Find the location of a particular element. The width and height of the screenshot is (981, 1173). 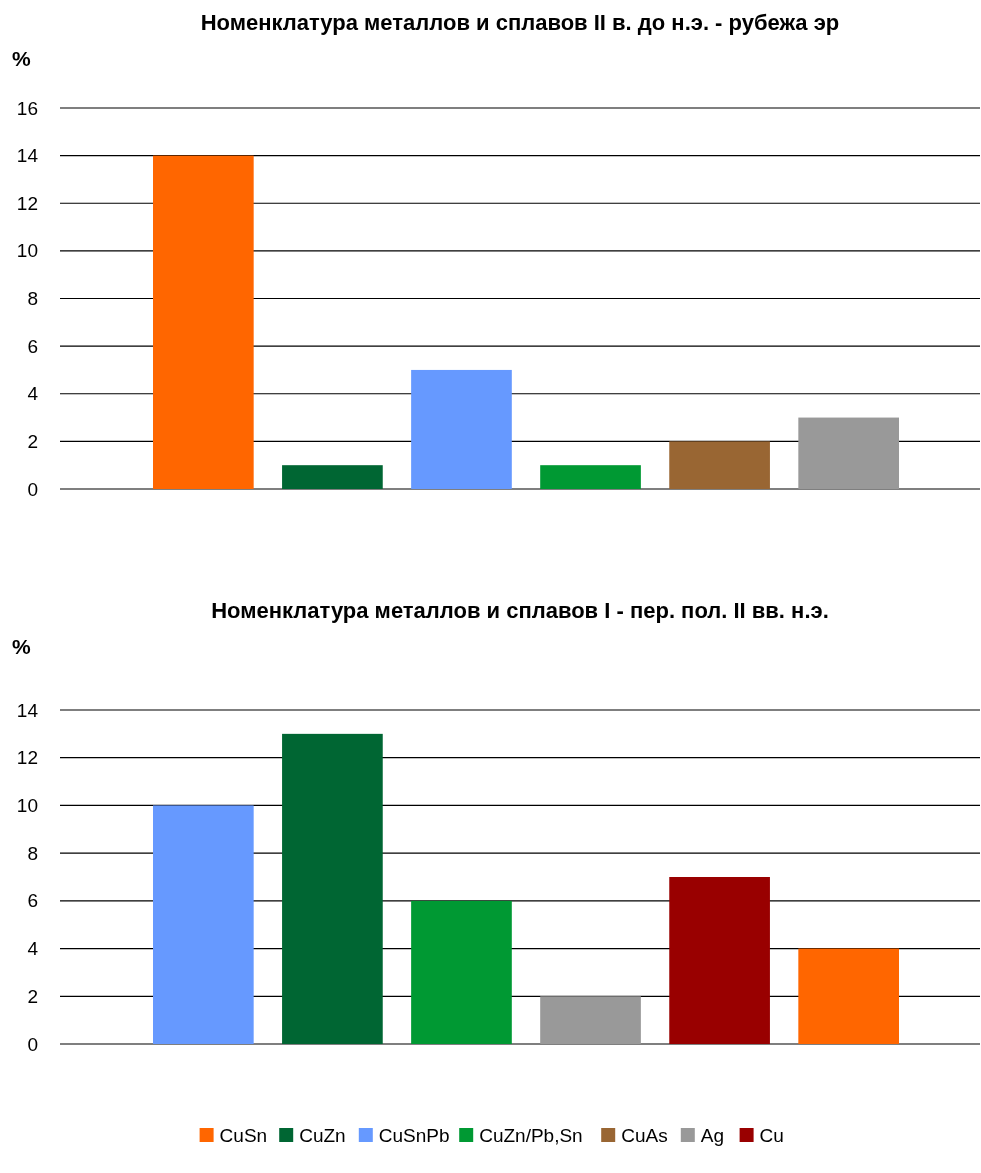

legend-label: Cu is located at coordinates (771, 1135).